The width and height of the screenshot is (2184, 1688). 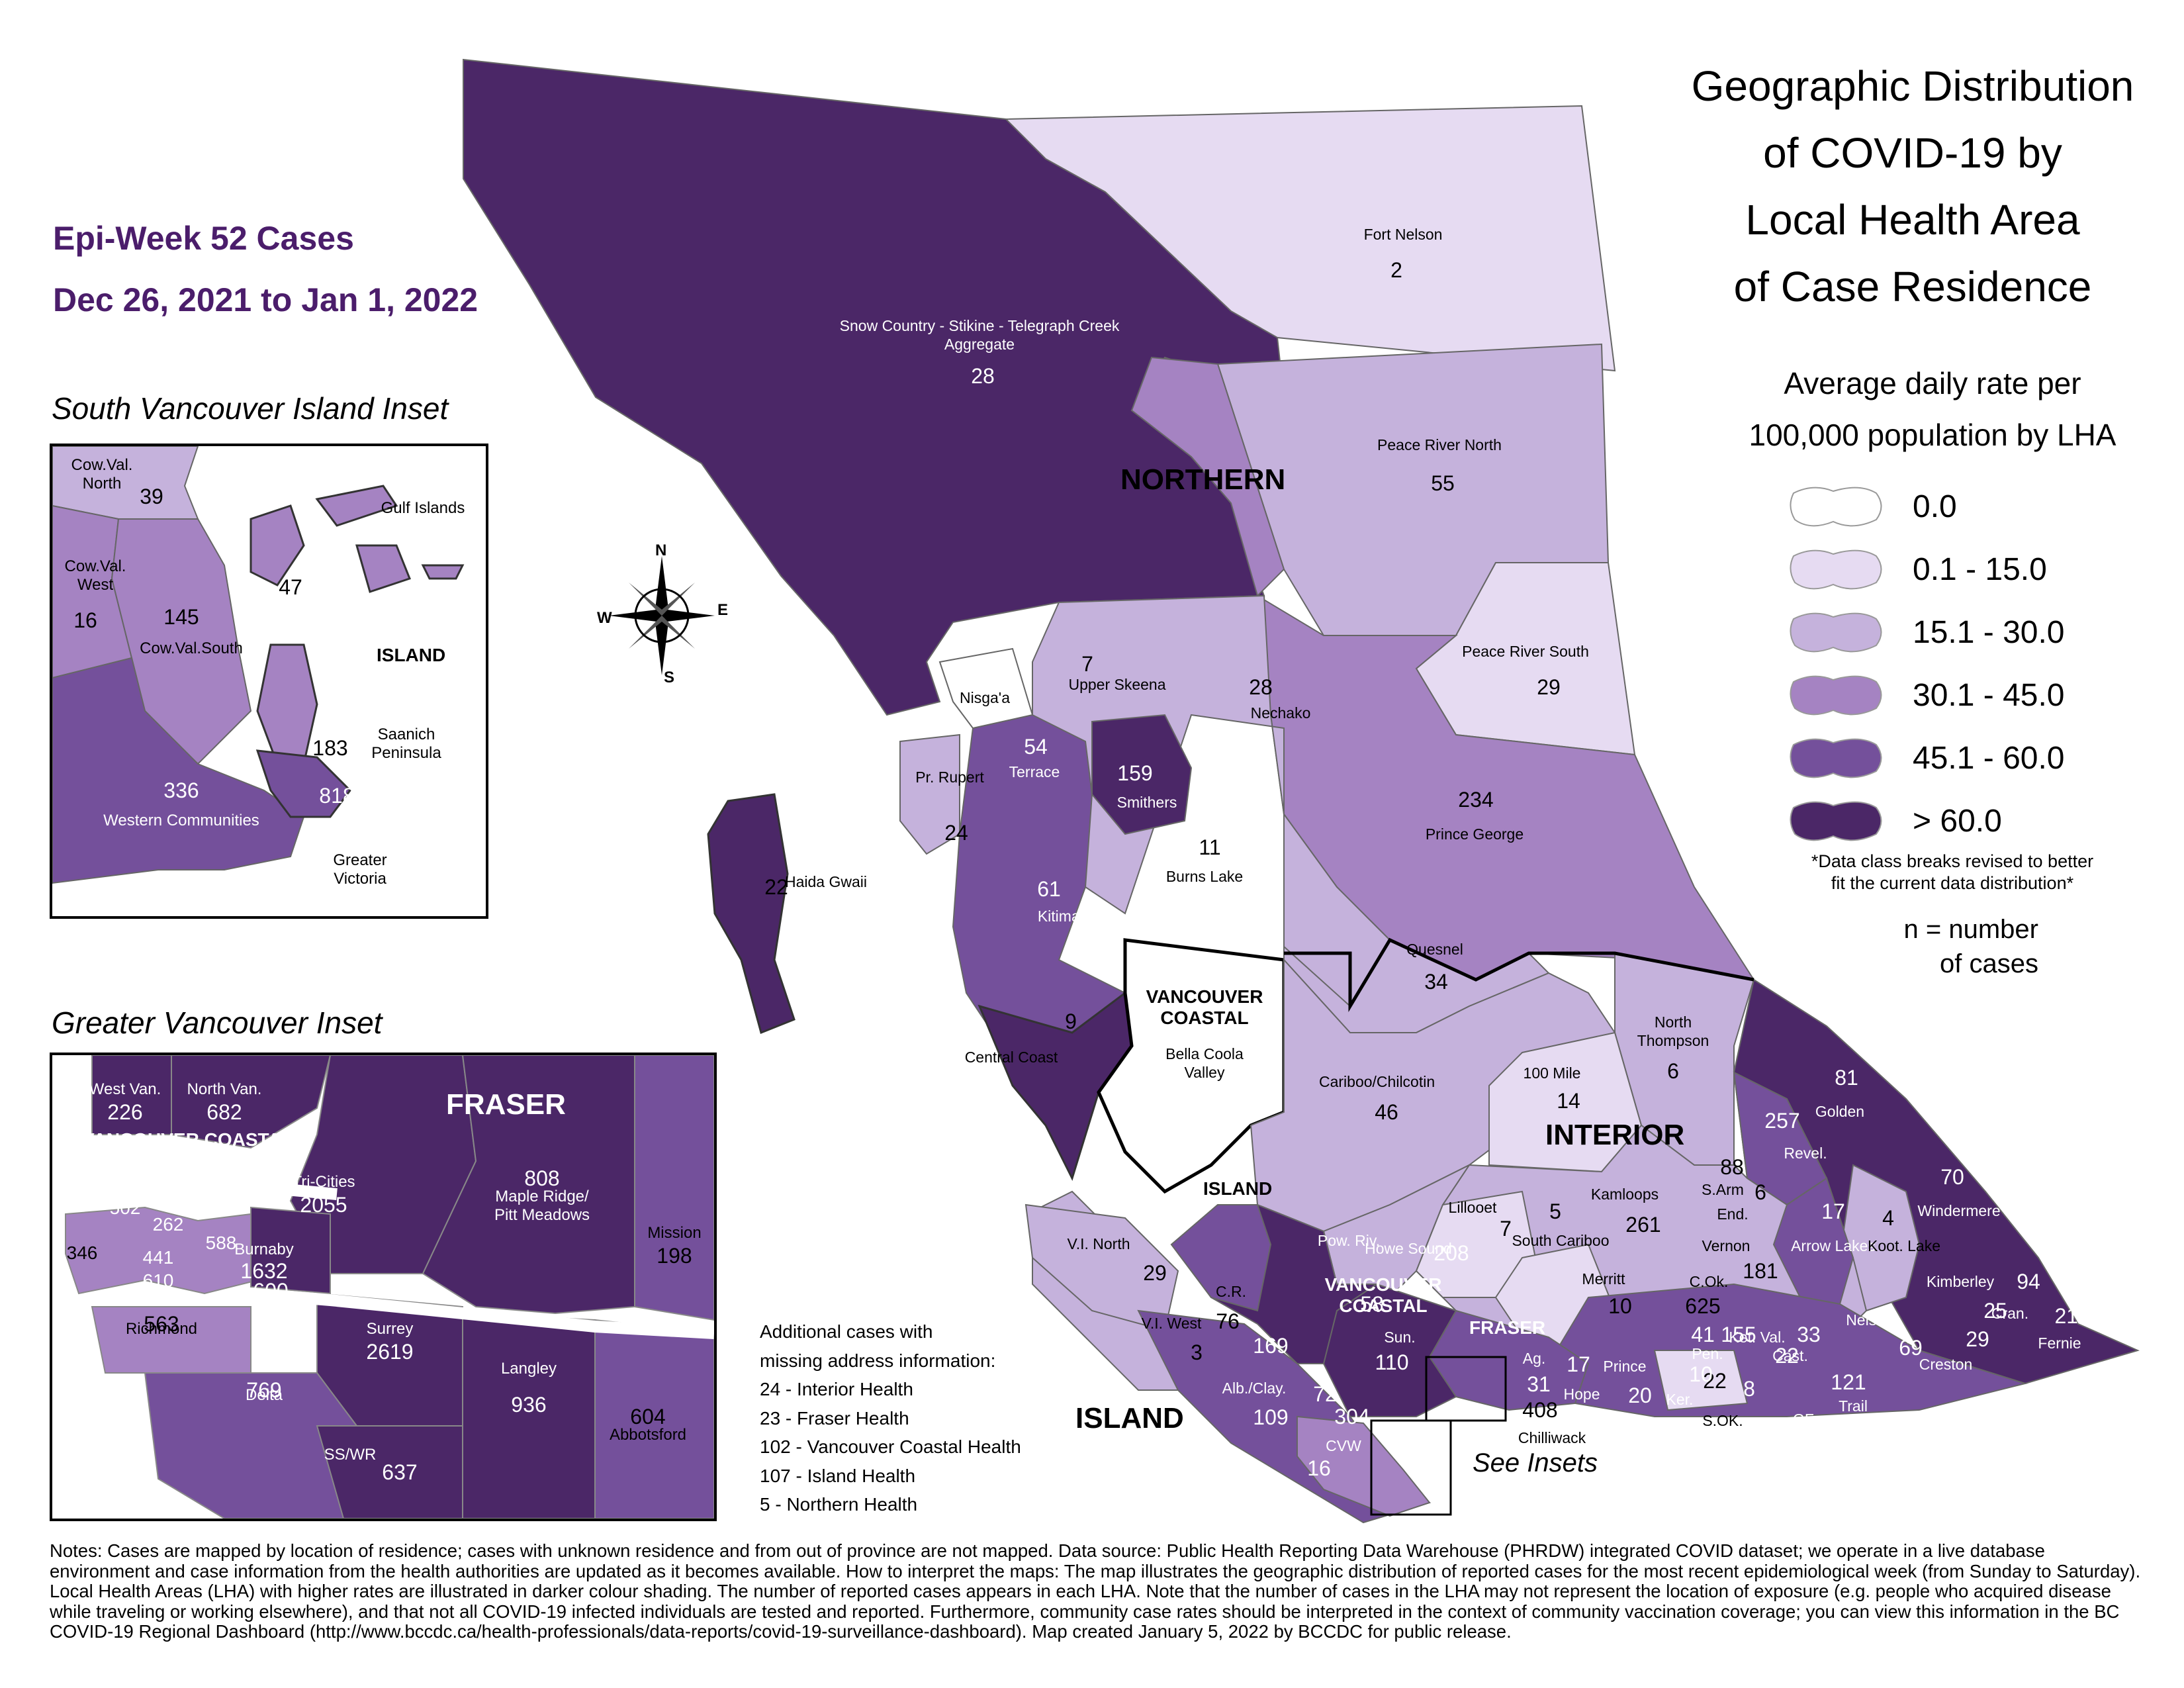 I want to click on gv-area-name: Mission, so click(x=675, y=1233).